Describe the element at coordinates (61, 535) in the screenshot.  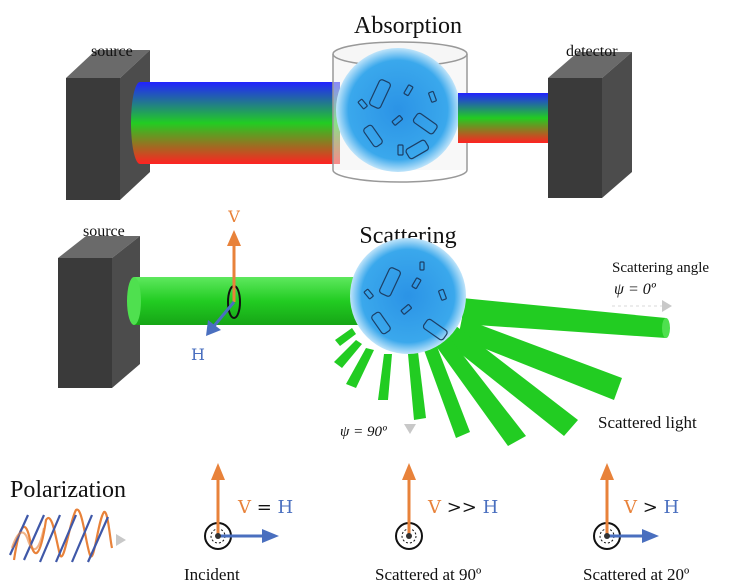
I see `polarization-wave-icon` at that location.